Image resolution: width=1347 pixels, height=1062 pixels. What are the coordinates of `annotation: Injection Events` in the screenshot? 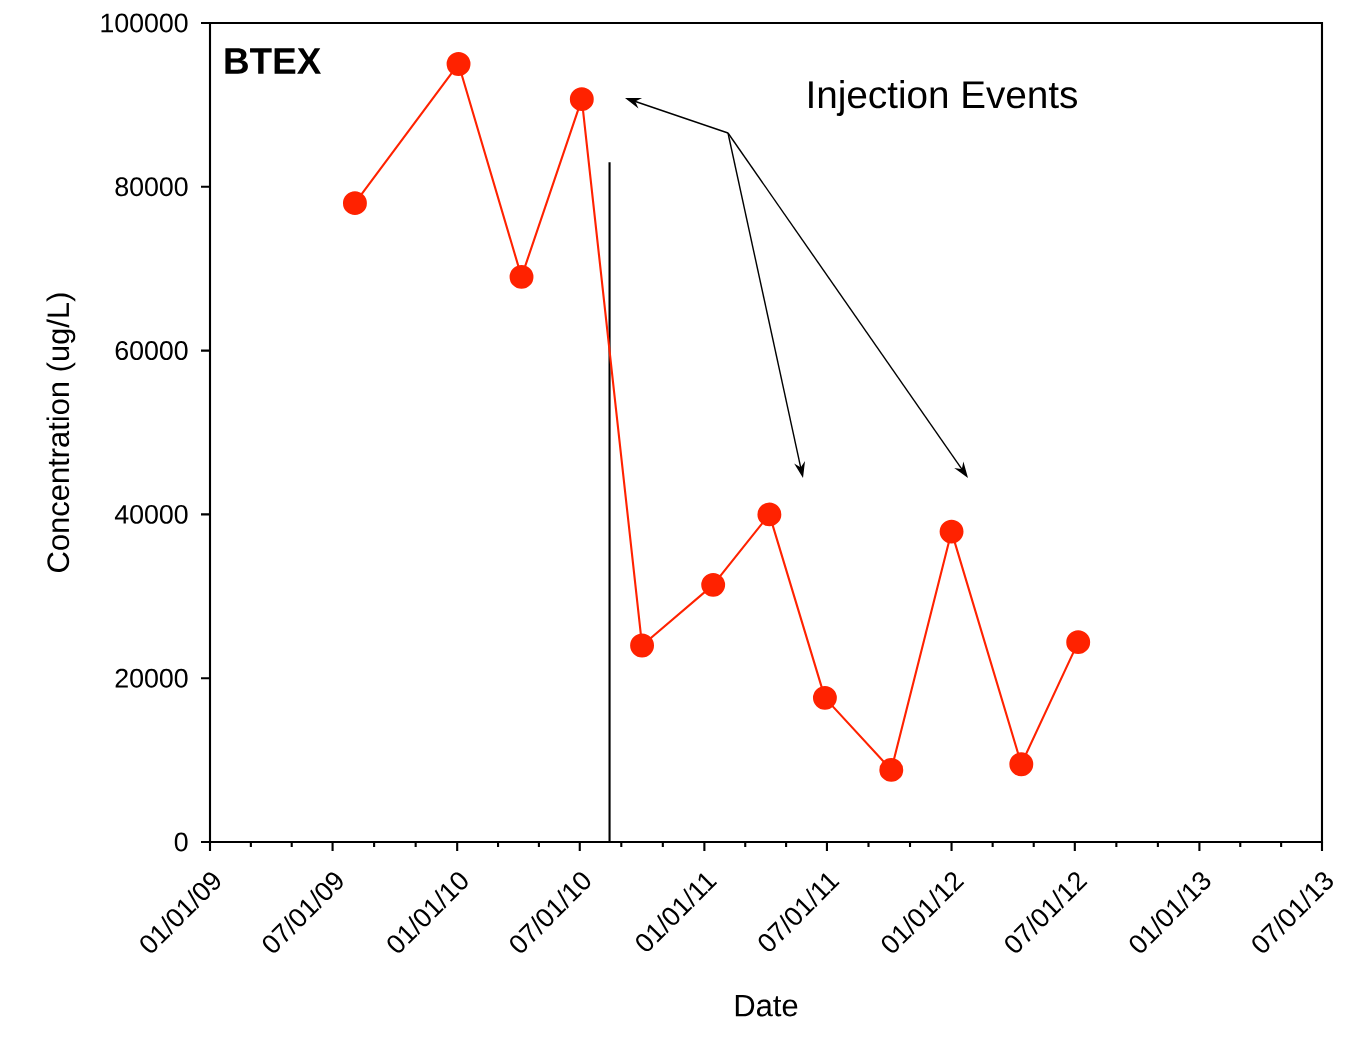 It's located at (943, 97).